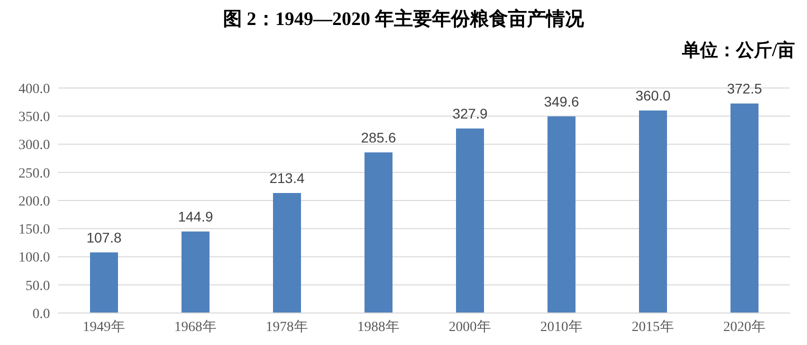 The height and width of the screenshot is (345, 807). Describe the element at coordinates (403, 20) in the screenshot. I see `chart-title: 图 2：1949—2020 年主要年份粮食亩产情况` at that location.